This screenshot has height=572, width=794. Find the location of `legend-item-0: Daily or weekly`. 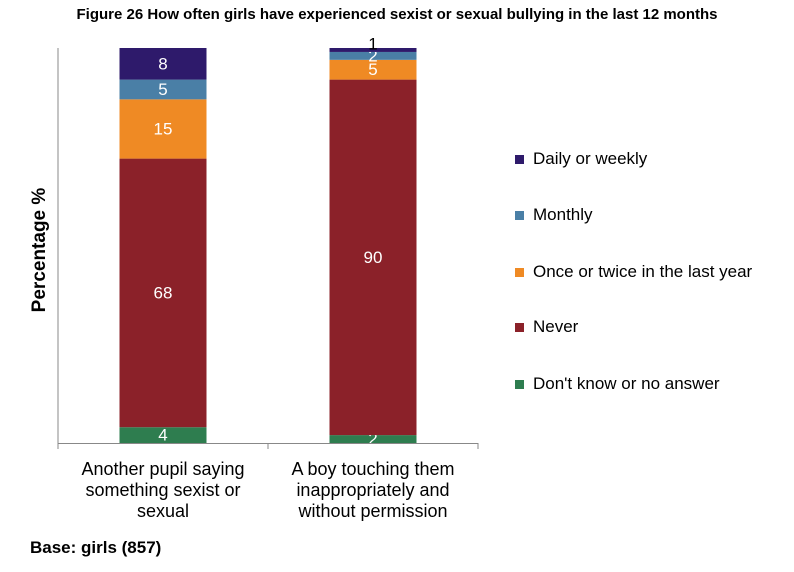

legend-item-0: Daily or weekly is located at coordinates (641, 159).